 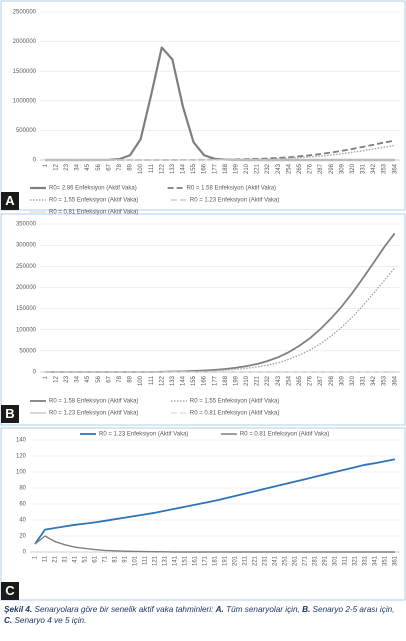 What do you see at coordinates (86, 558) in the screenshot?
I see `x-tick-label: 51` at bounding box center [86, 558].